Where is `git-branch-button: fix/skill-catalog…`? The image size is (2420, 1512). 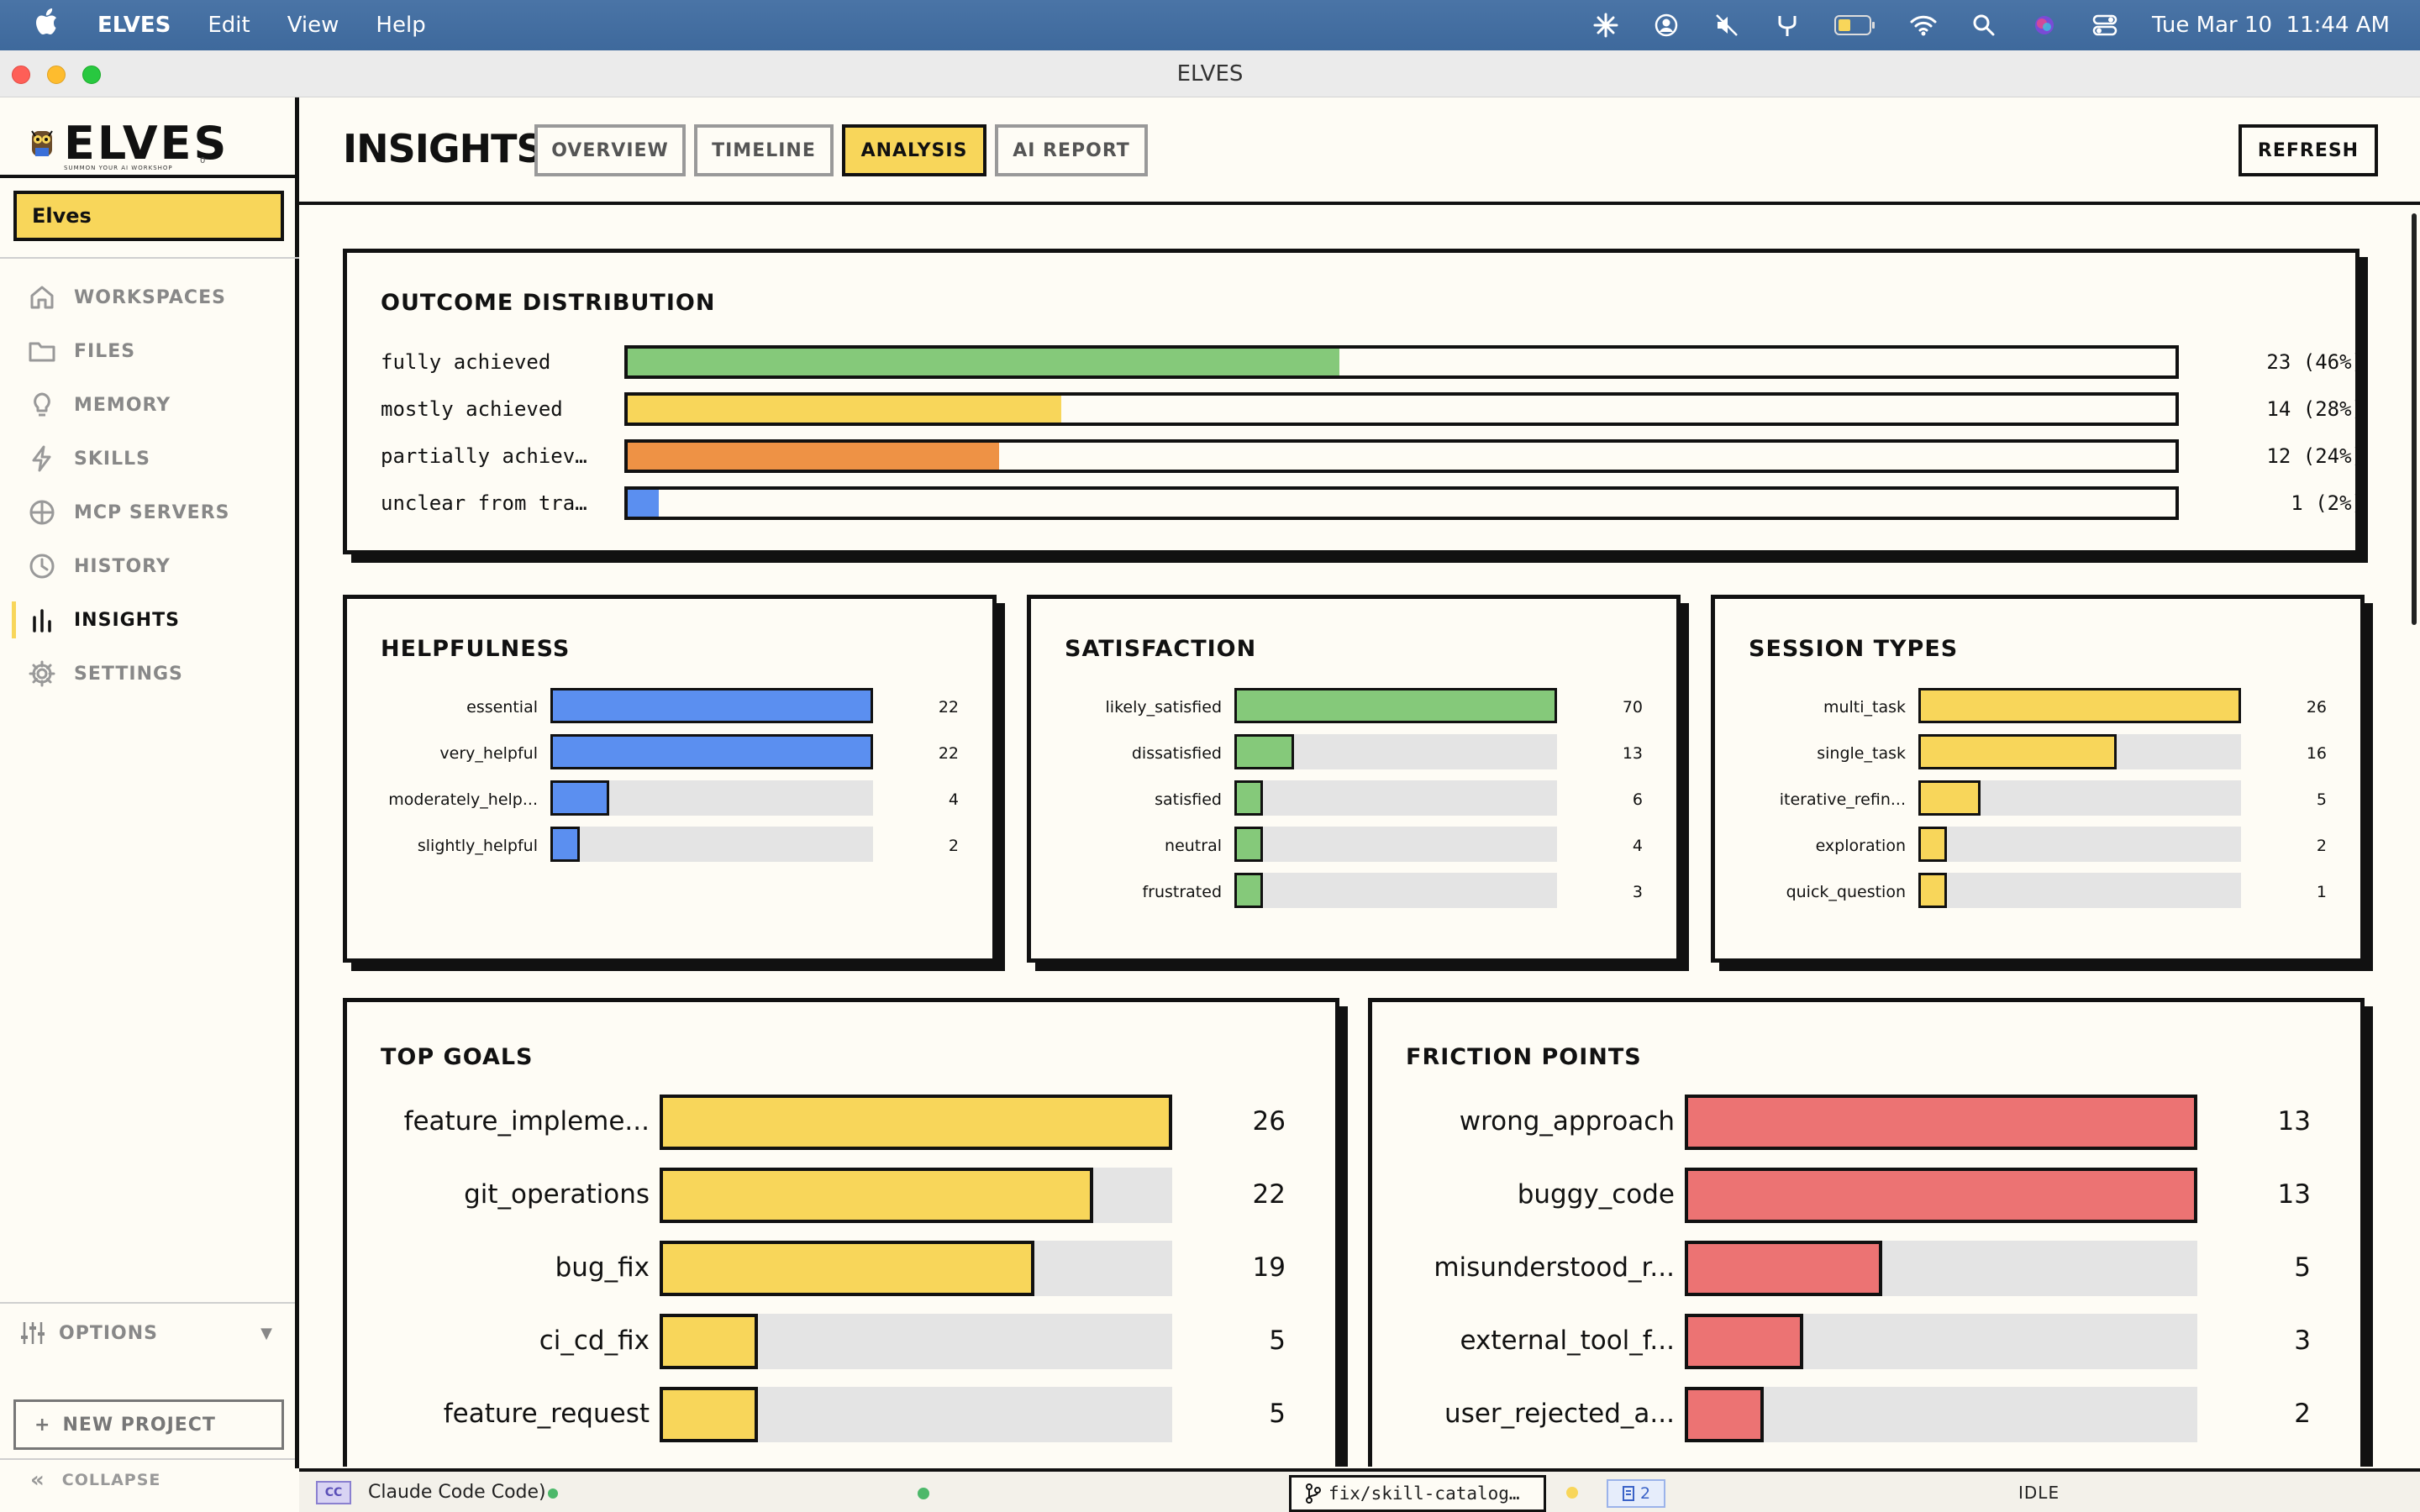 git-branch-button: fix/skill-catalog… is located at coordinates (1417, 1493).